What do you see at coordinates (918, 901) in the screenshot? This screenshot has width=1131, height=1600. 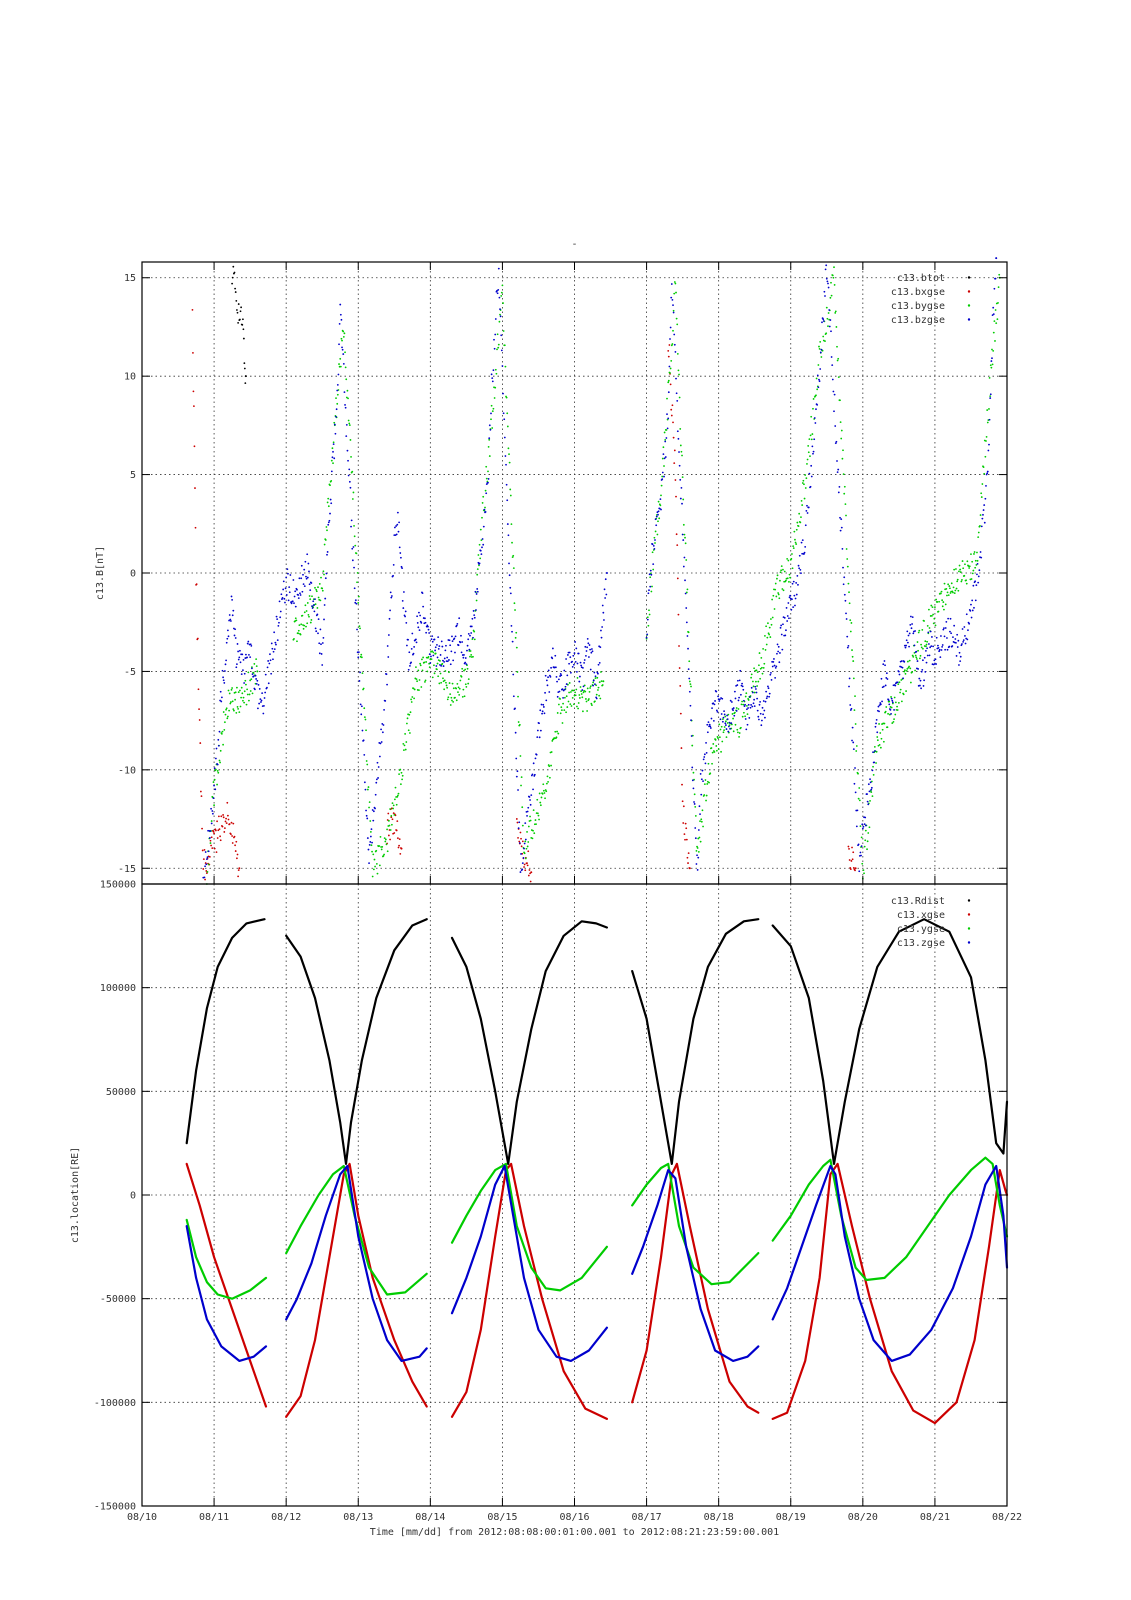 I see `bottom-legend-label: c13.Rdist` at bounding box center [918, 901].